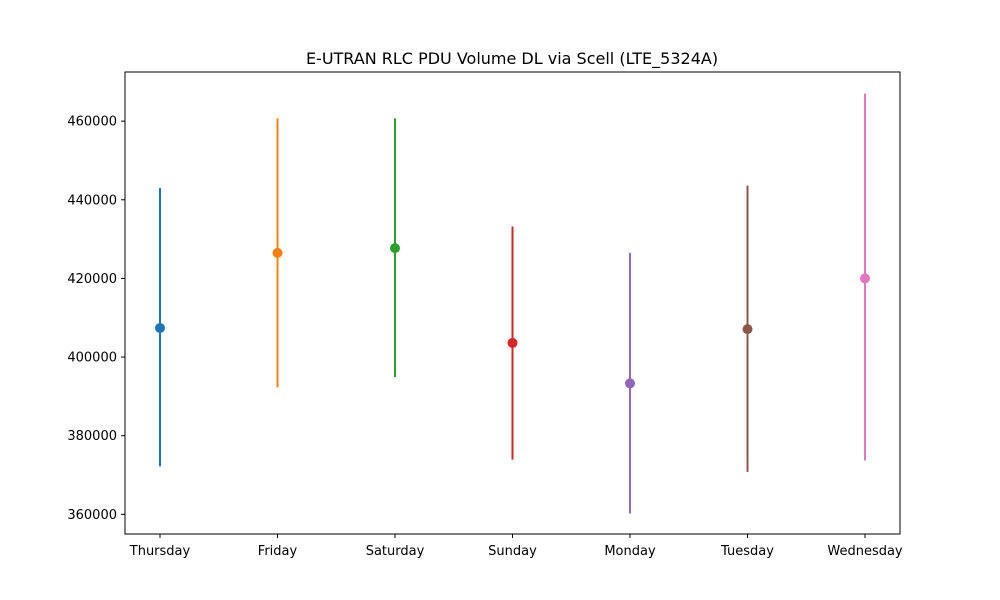 This screenshot has width=1000, height=600. I want to click on y-tick-label: 360000, so click(92, 515).